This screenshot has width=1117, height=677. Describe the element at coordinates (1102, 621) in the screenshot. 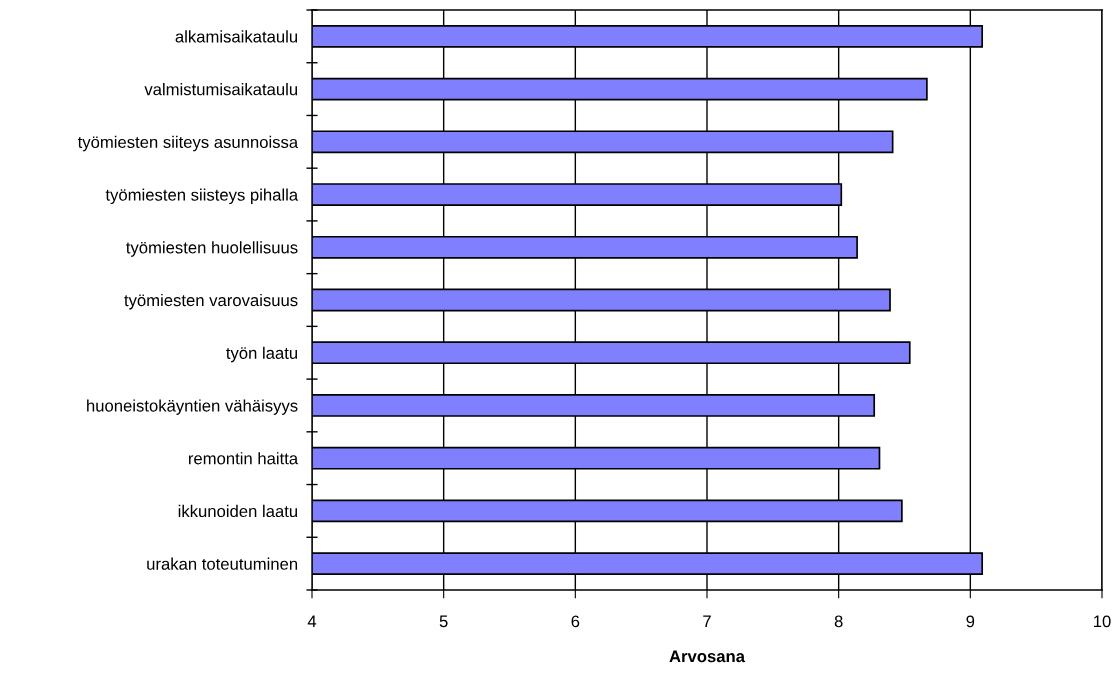

I see `x-tick-label: 10` at that location.